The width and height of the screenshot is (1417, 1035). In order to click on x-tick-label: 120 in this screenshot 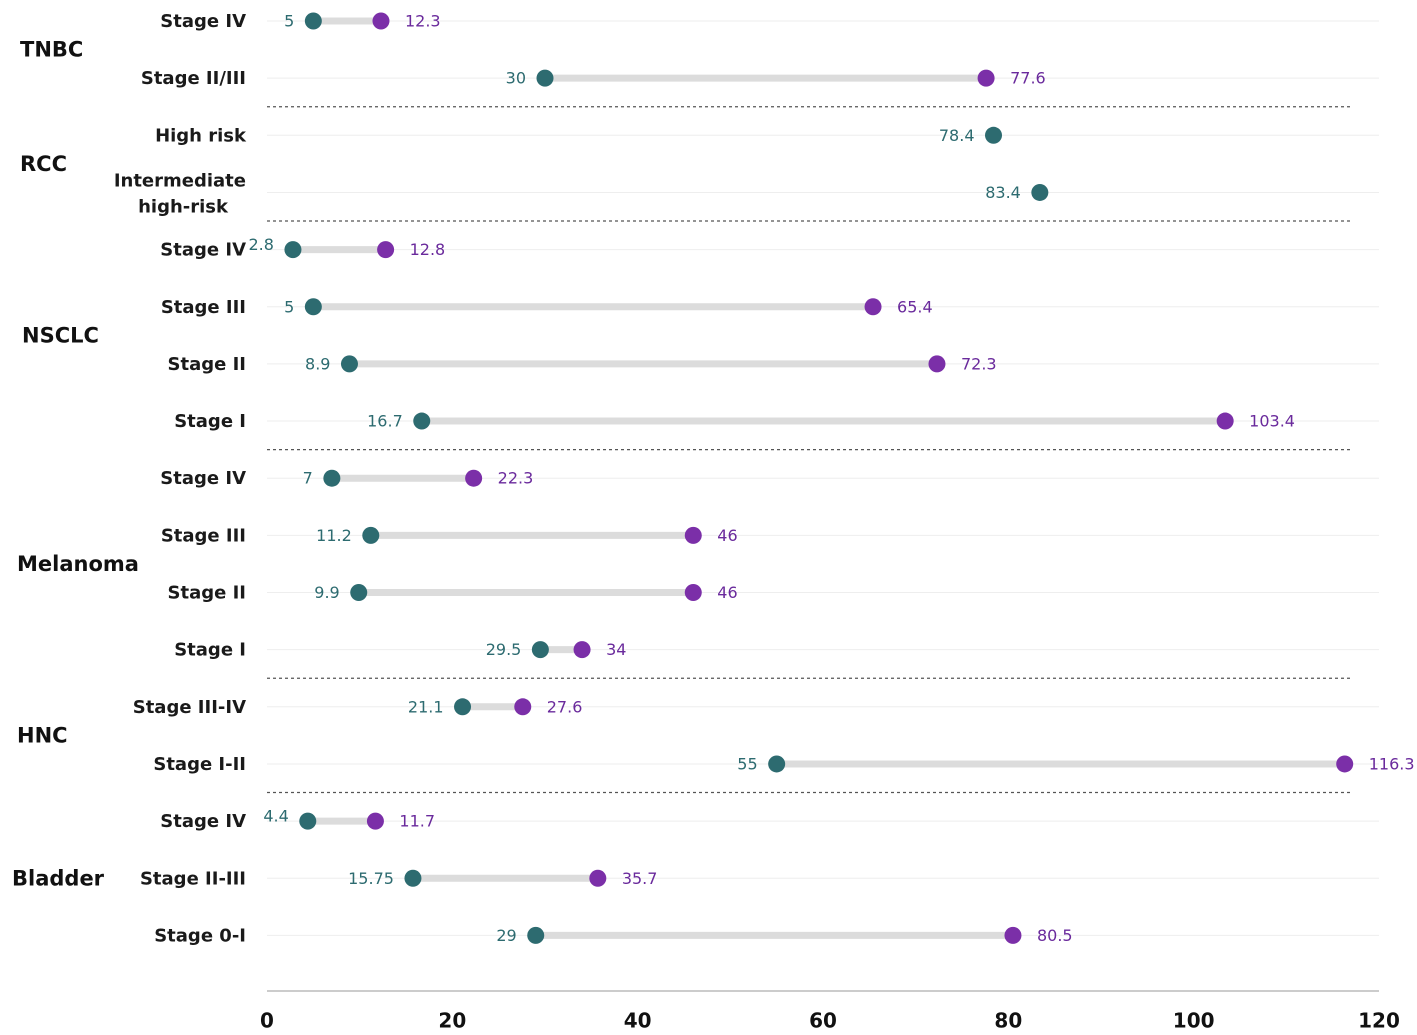, I will do `click(1379, 1021)`.